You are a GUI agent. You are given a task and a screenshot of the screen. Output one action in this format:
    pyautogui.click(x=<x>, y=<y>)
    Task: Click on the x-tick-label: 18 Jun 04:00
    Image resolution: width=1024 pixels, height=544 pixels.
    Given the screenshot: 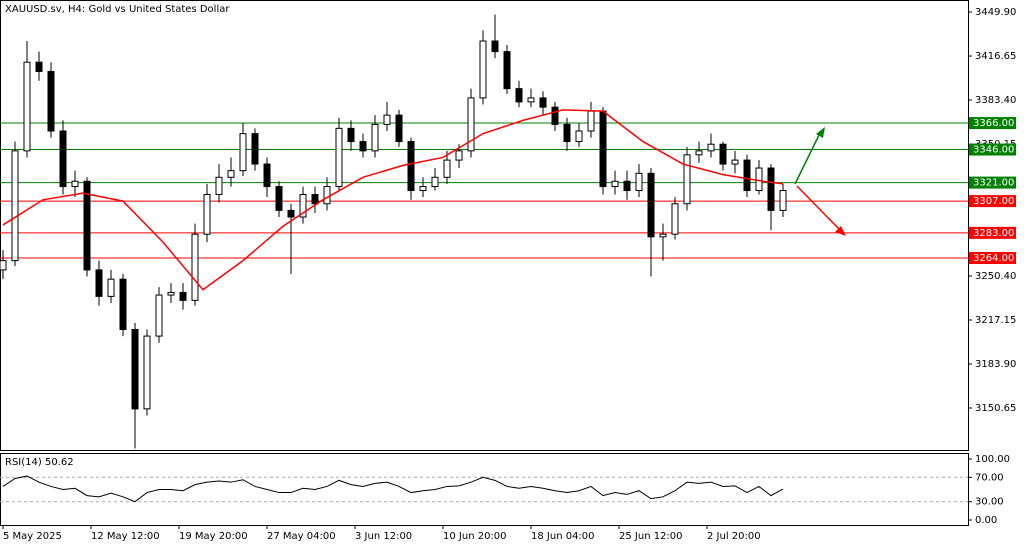 What is the action you would take?
    pyautogui.click(x=563, y=536)
    